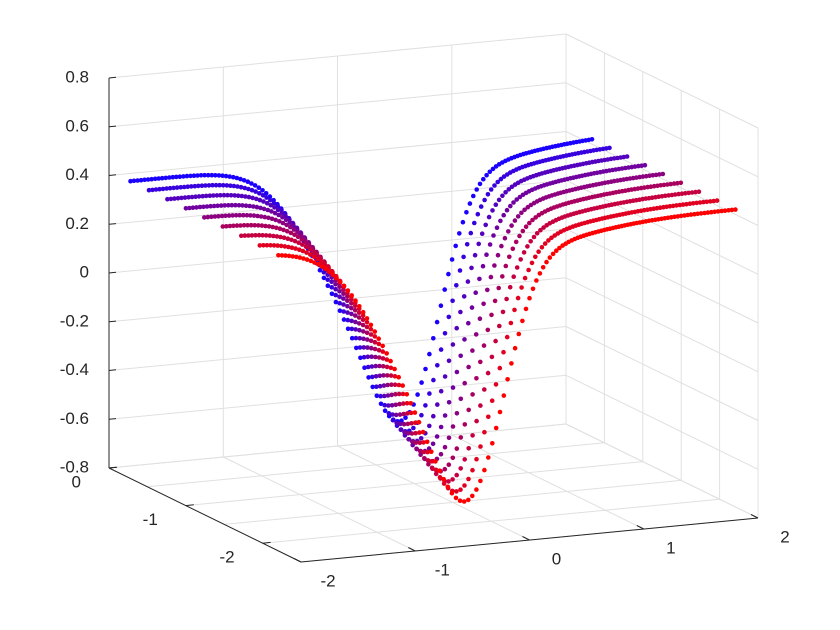 This screenshot has height=630, width=840. Describe the element at coordinates (74, 320) in the screenshot. I see `z-tick-label: -0.2` at that location.